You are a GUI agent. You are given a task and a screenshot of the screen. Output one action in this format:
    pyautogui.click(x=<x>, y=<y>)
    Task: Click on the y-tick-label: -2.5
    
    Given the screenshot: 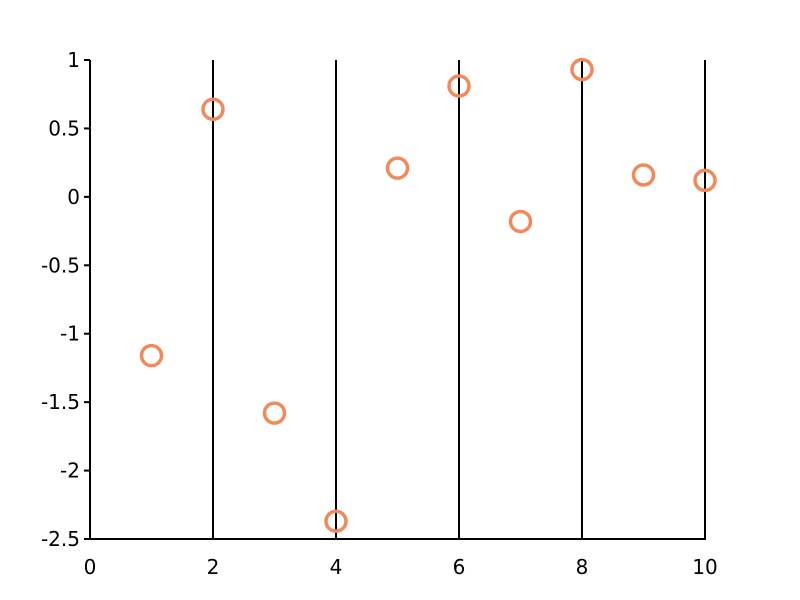 What is the action you would take?
    pyautogui.click(x=60, y=539)
    